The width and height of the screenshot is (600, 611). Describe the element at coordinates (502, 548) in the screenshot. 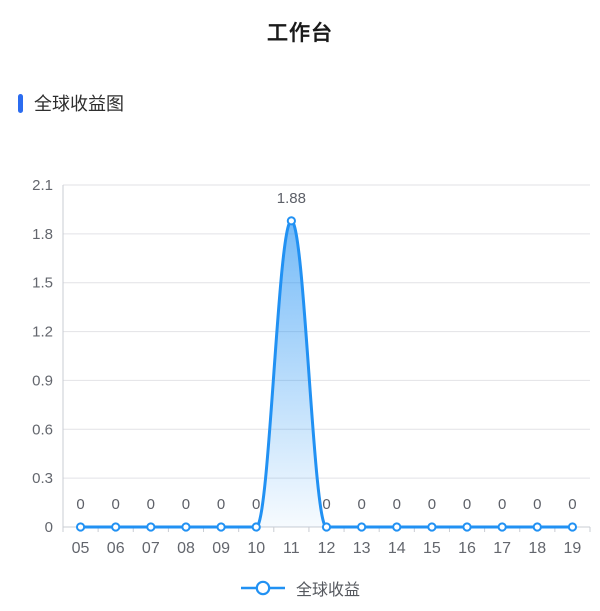

I see `x-tick-label: 17` at that location.